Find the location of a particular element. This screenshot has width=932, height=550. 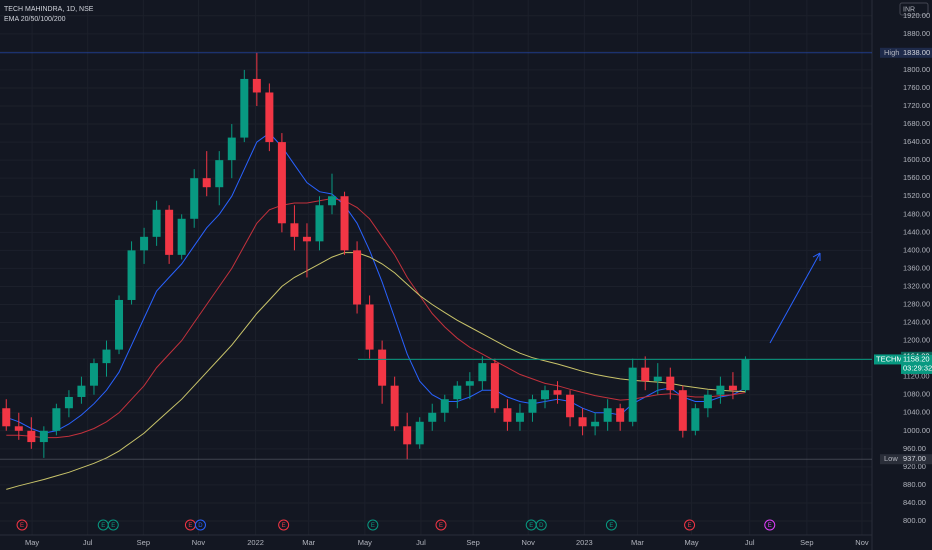

y-tick-label: 1280.00 is located at coordinates (916, 303).